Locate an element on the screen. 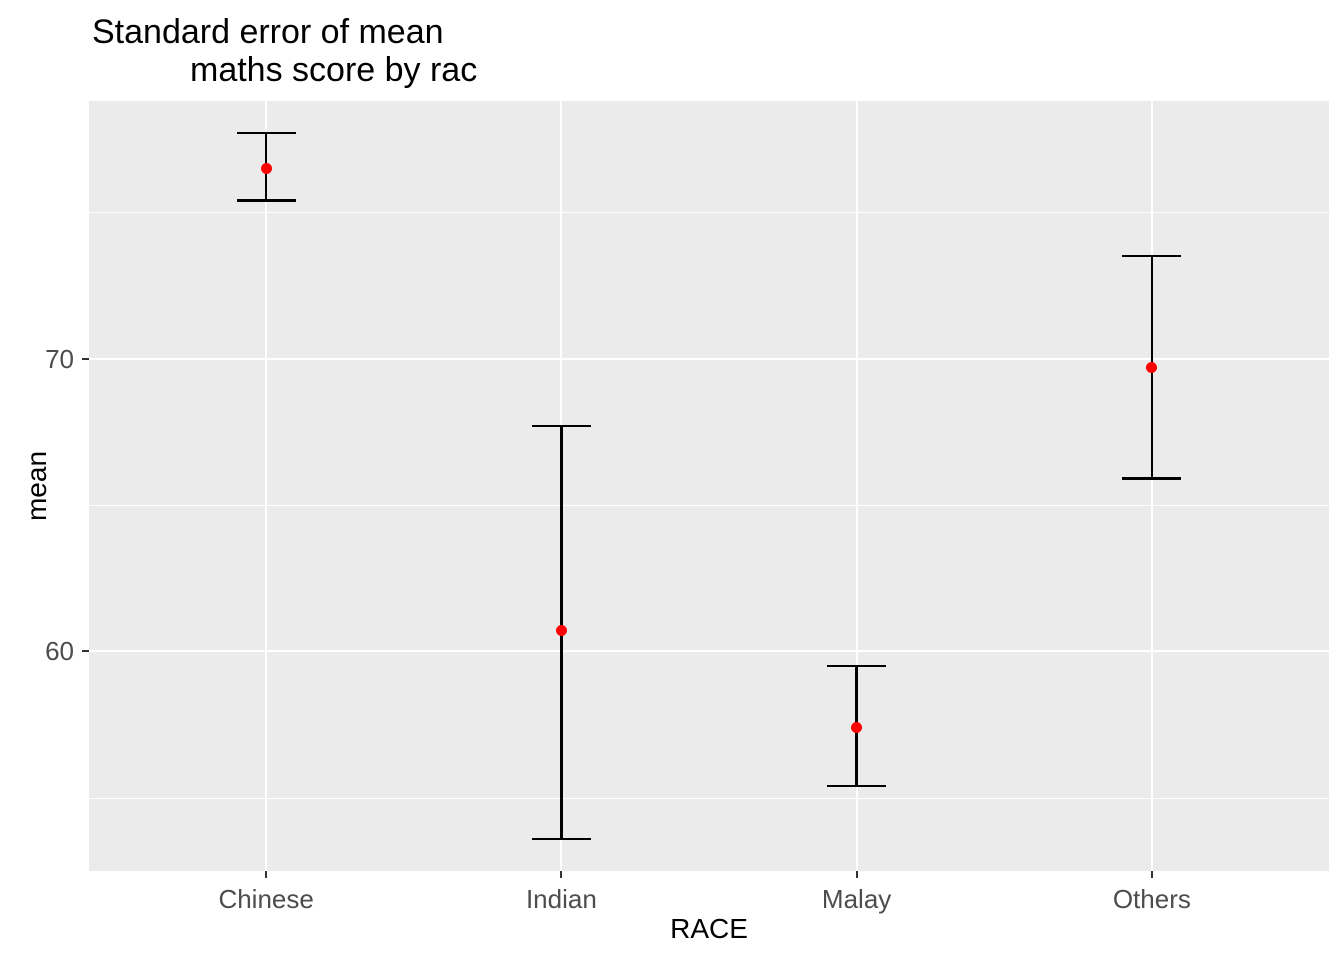  x-axis-tick-label: Others is located at coordinates (1151, 899).